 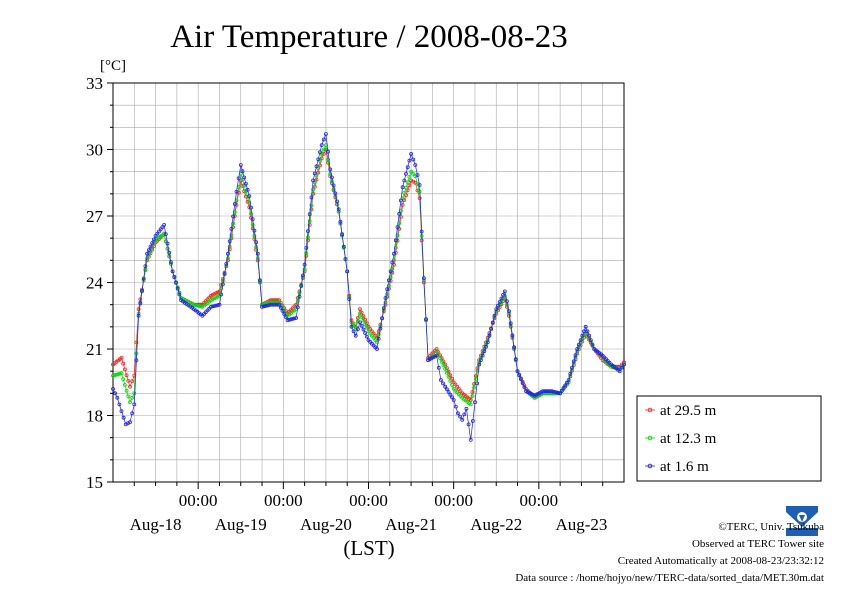 What do you see at coordinates (113, 66) in the screenshot?
I see `y-unit-label: [°C]` at bounding box center [113, 66].